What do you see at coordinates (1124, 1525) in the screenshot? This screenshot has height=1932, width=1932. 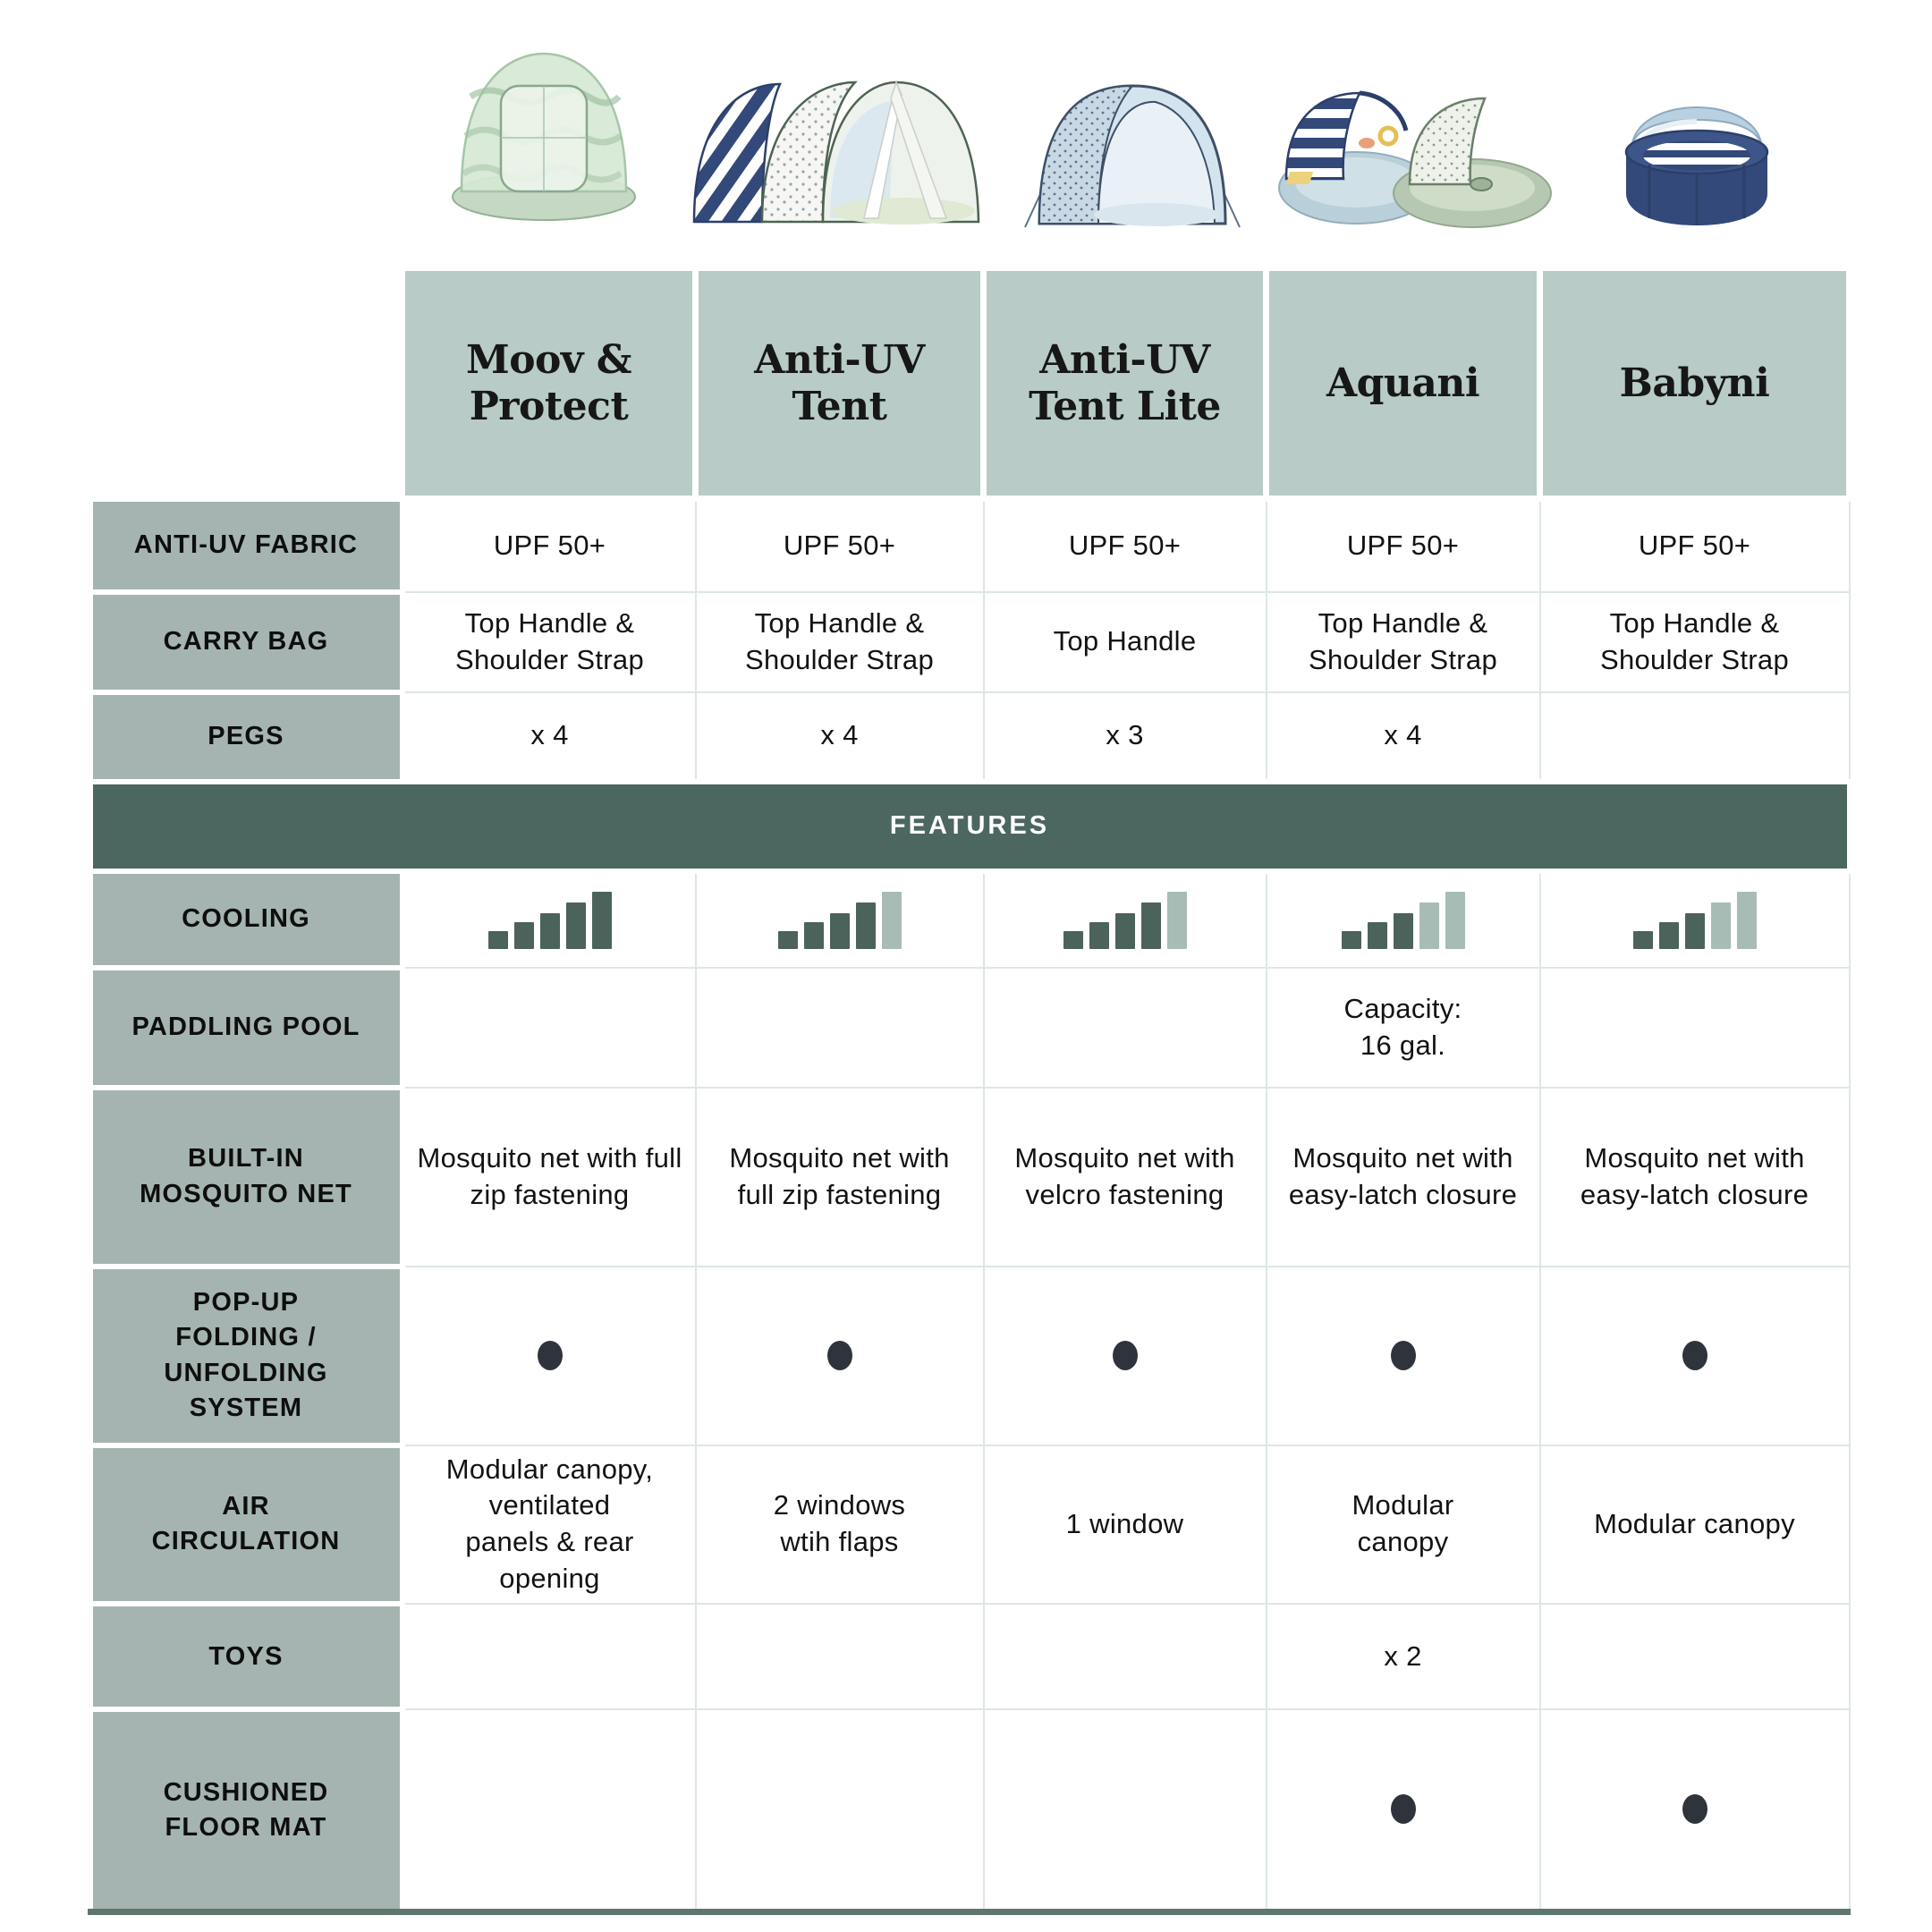 I see `cell-air-circulation: 1 window` at bounding box center [1124, 1525].